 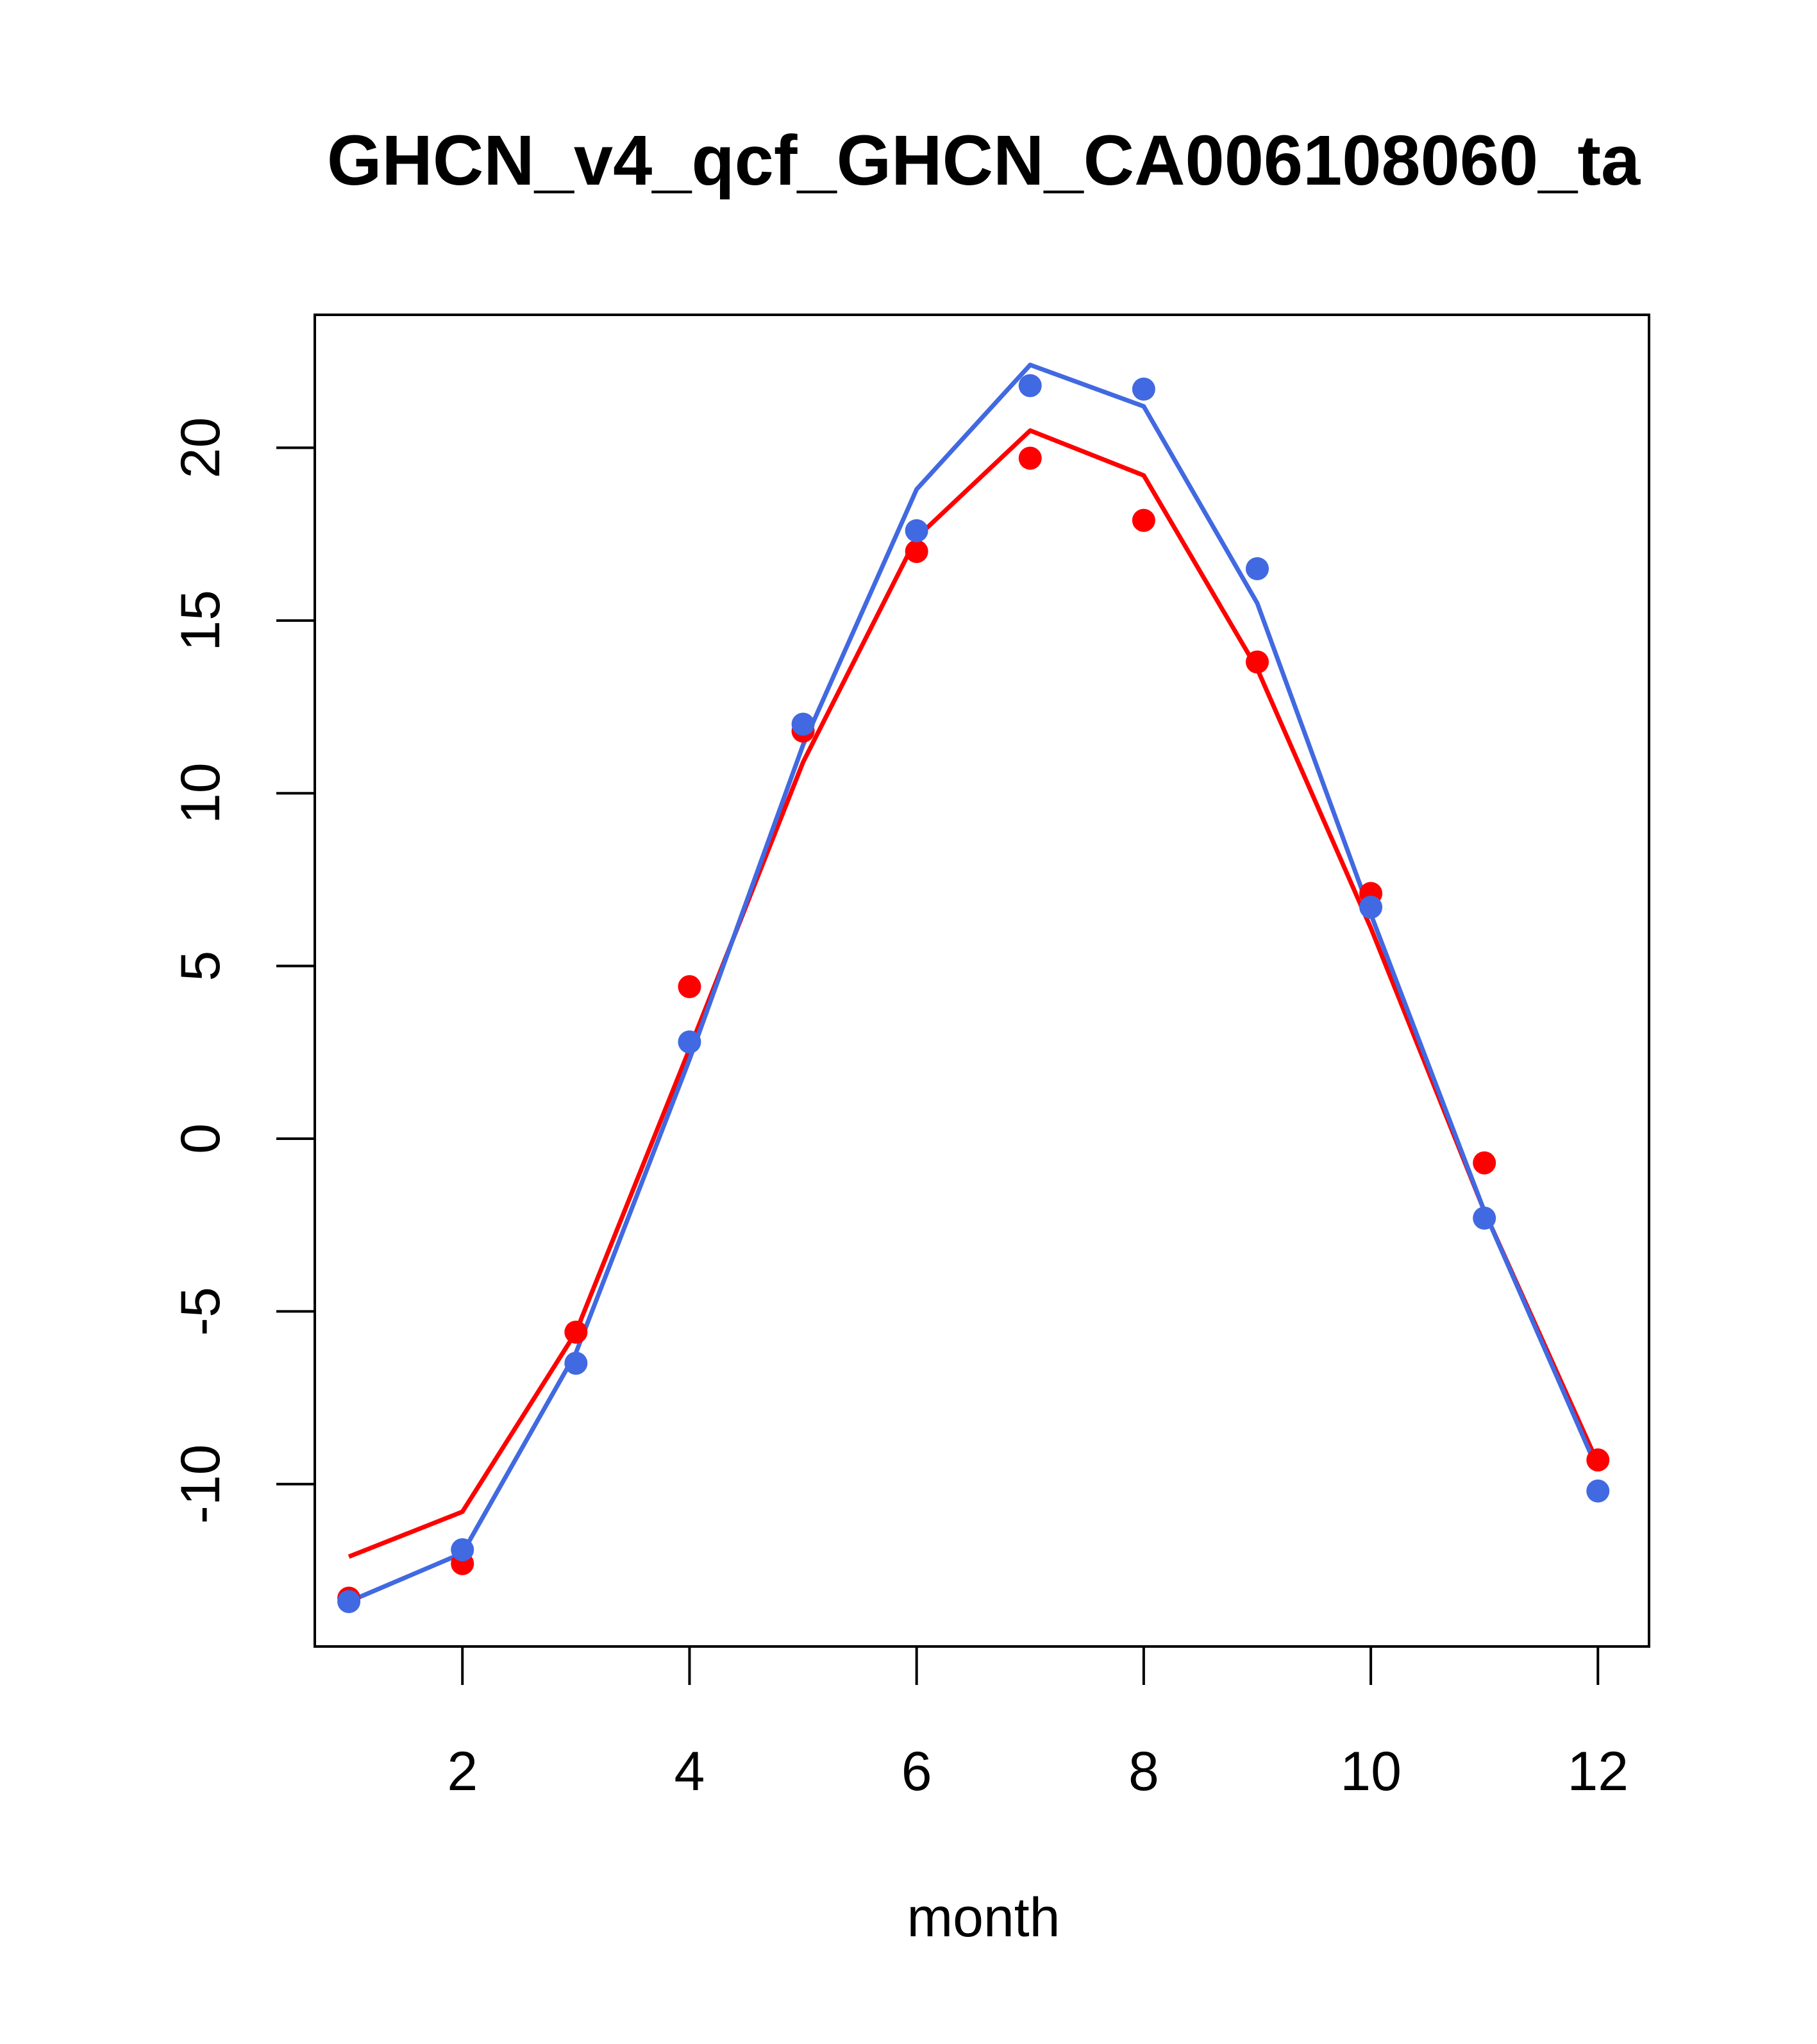 I want to click on y-axis: -10 -5 0 5 10 15 20, so click(x=243, y=971).